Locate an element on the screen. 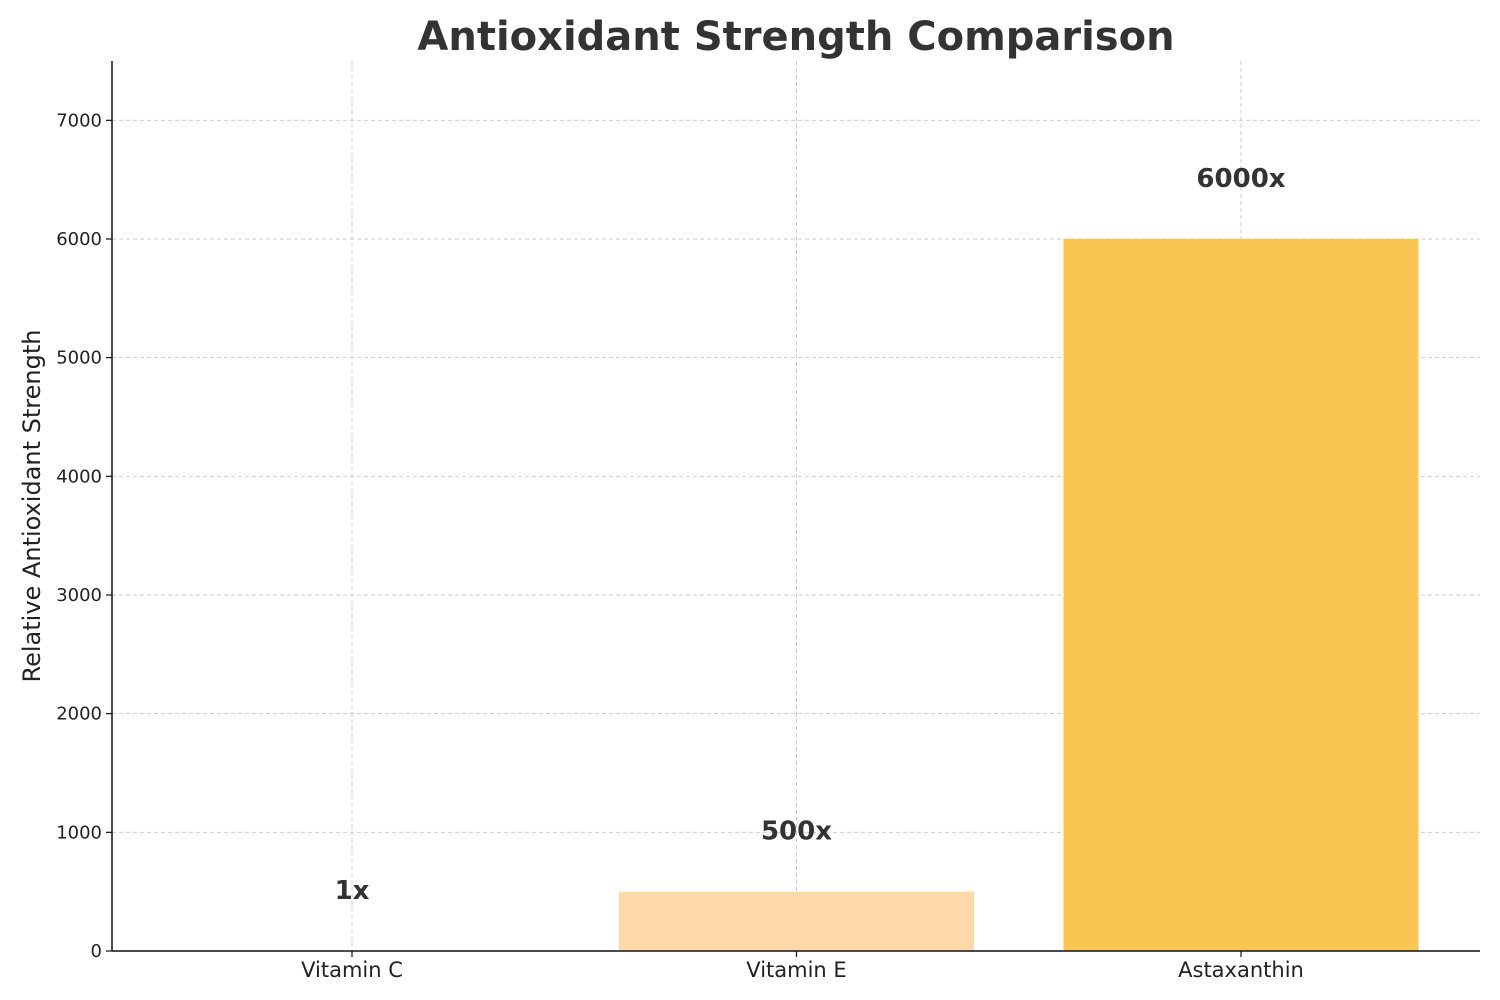  y-tick-label: 6000 is located at coordinates (79, 239).